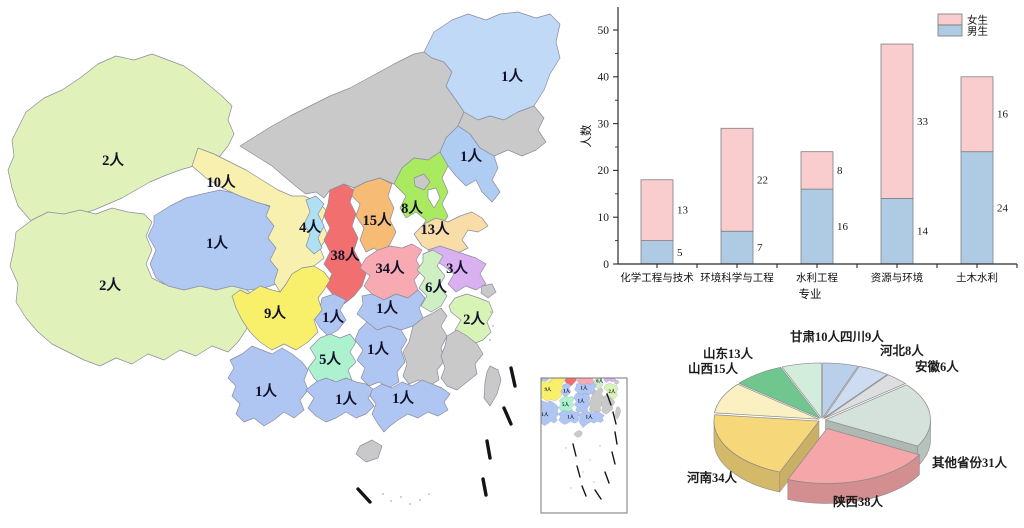 The height and width of the screenshot is (528, 1024). What do you see at coordinates (604, 218) in the screenshot?
I see `y-tick-label: 10` at bounding box center [604, 218].